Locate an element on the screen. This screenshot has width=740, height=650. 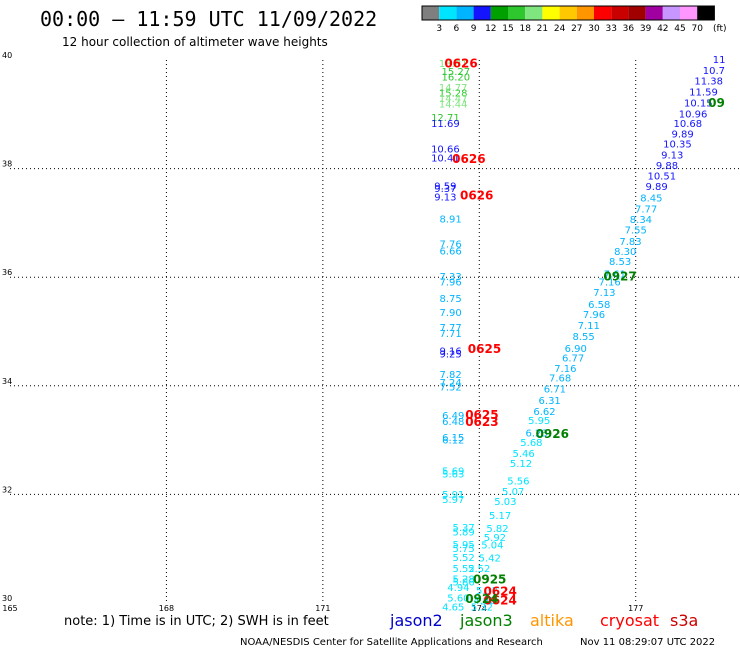
wave-height-label: 5.91 is located at coordinates (453, 495).